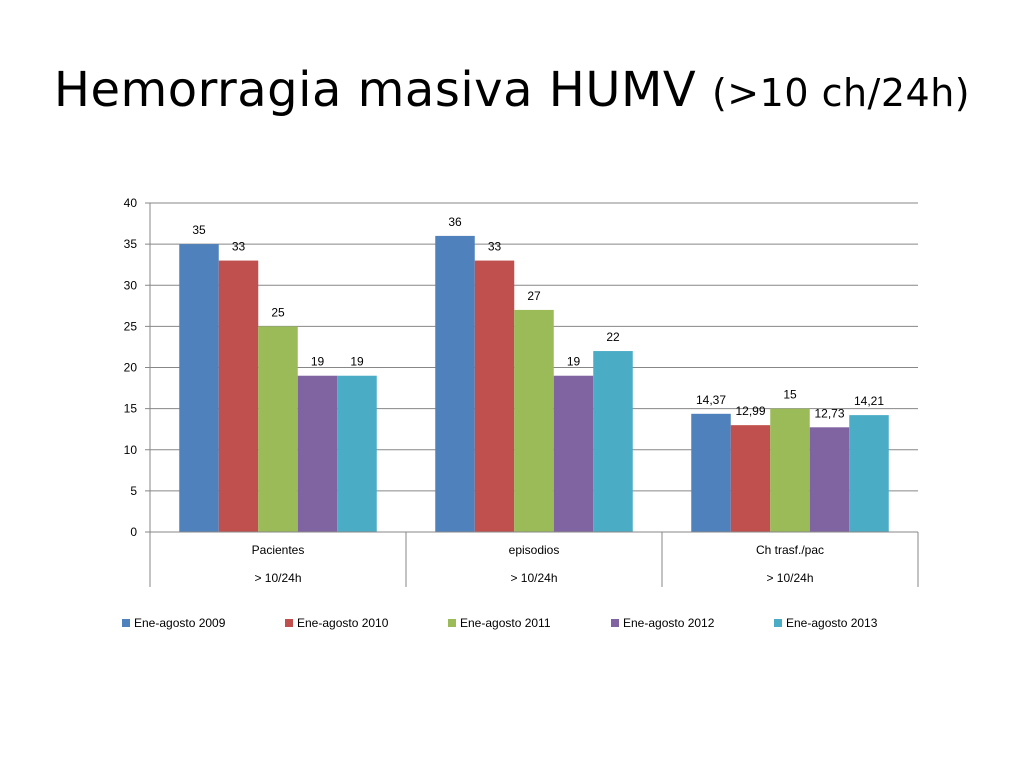 The image size is (1024, 768). Describe the element at coordinates (505, 623) in the screenshot. I see `legend-label: Ene-agosto 2011` at that location.